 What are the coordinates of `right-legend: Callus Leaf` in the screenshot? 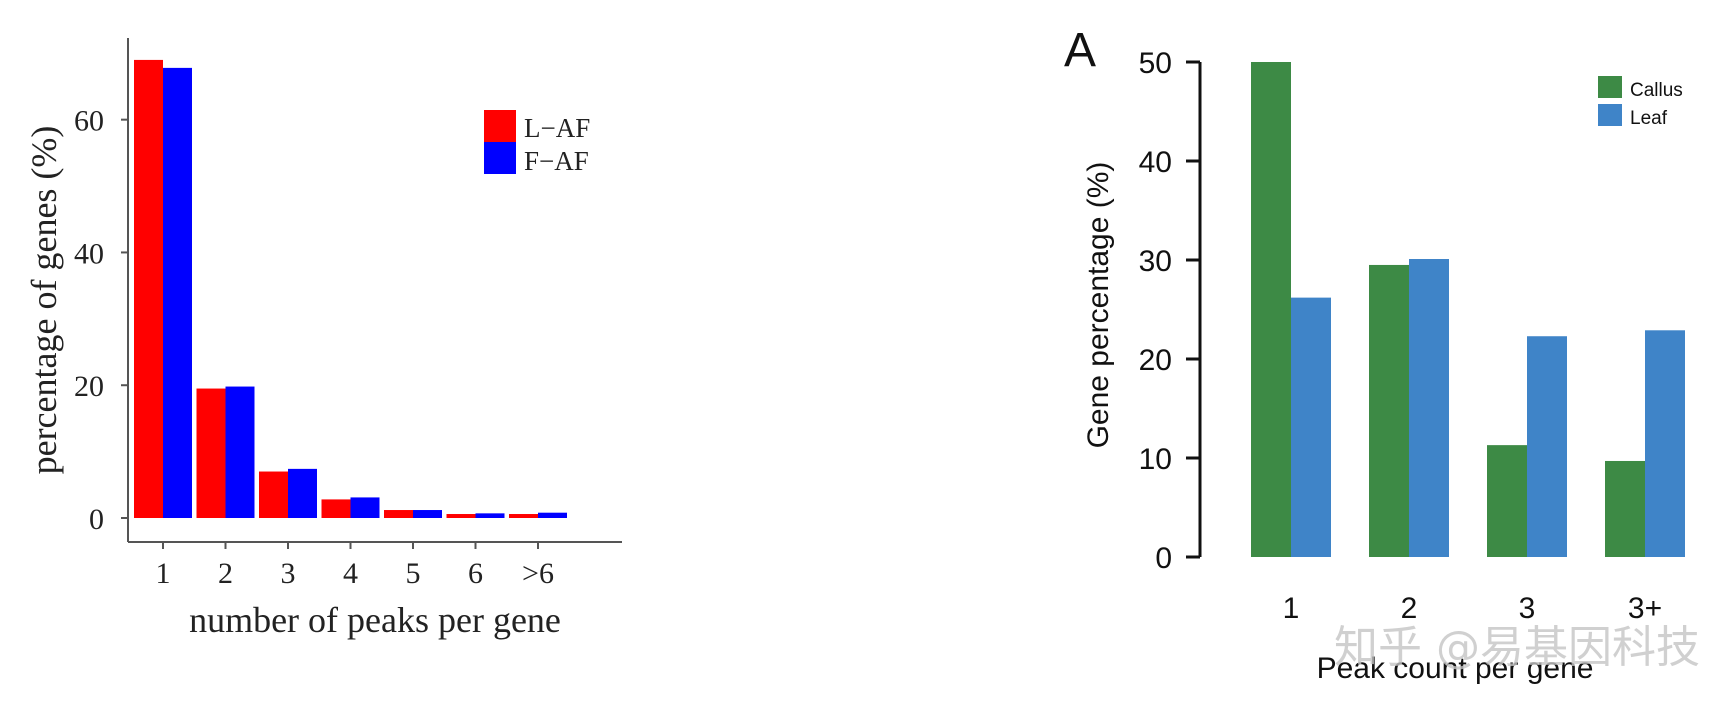 It's located at (1640, 102).